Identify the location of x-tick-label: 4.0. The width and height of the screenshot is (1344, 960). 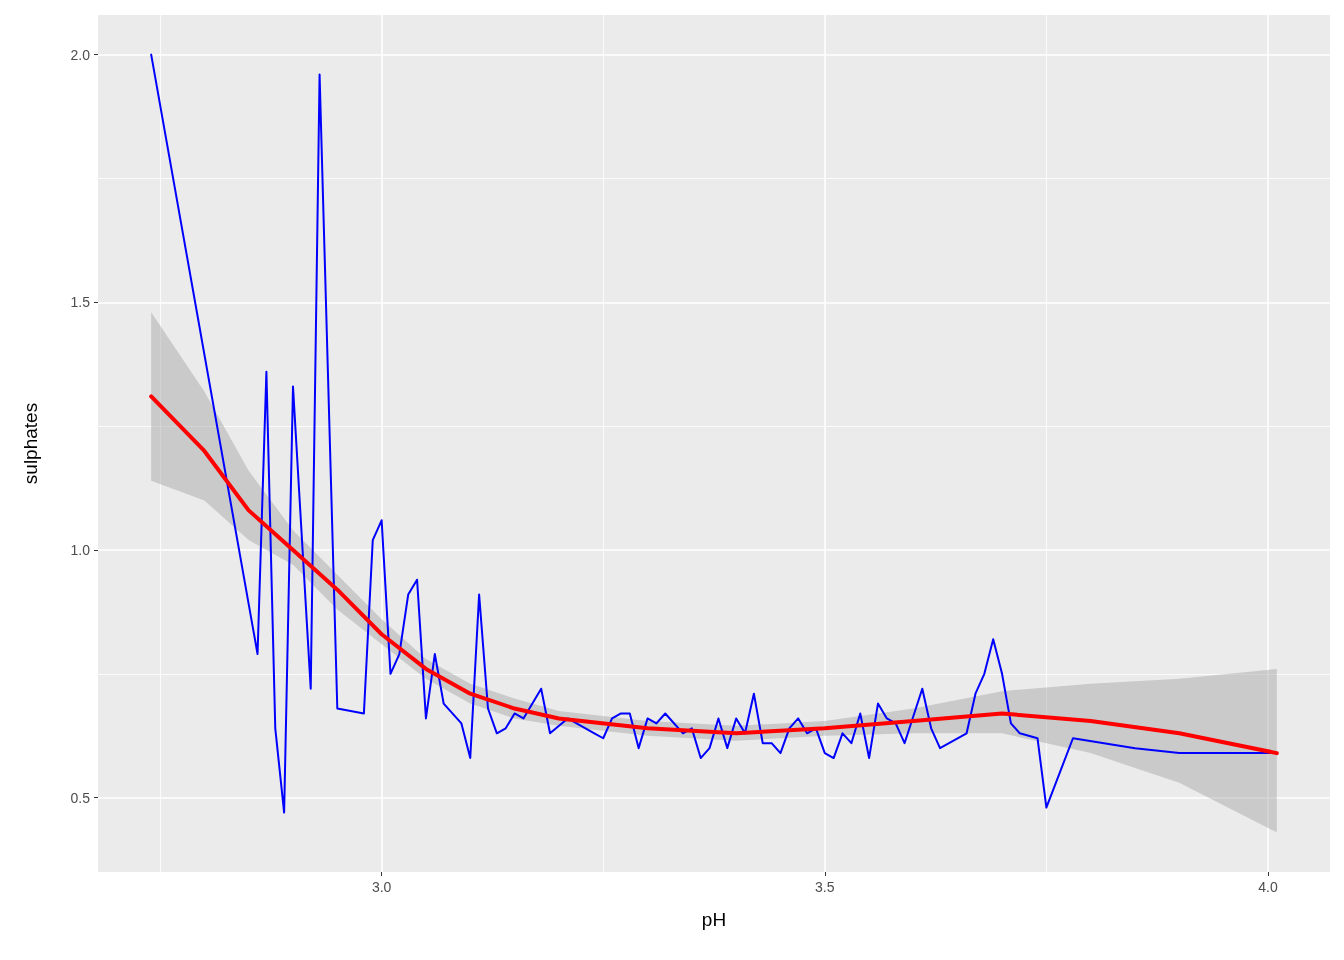
(1268, 887).